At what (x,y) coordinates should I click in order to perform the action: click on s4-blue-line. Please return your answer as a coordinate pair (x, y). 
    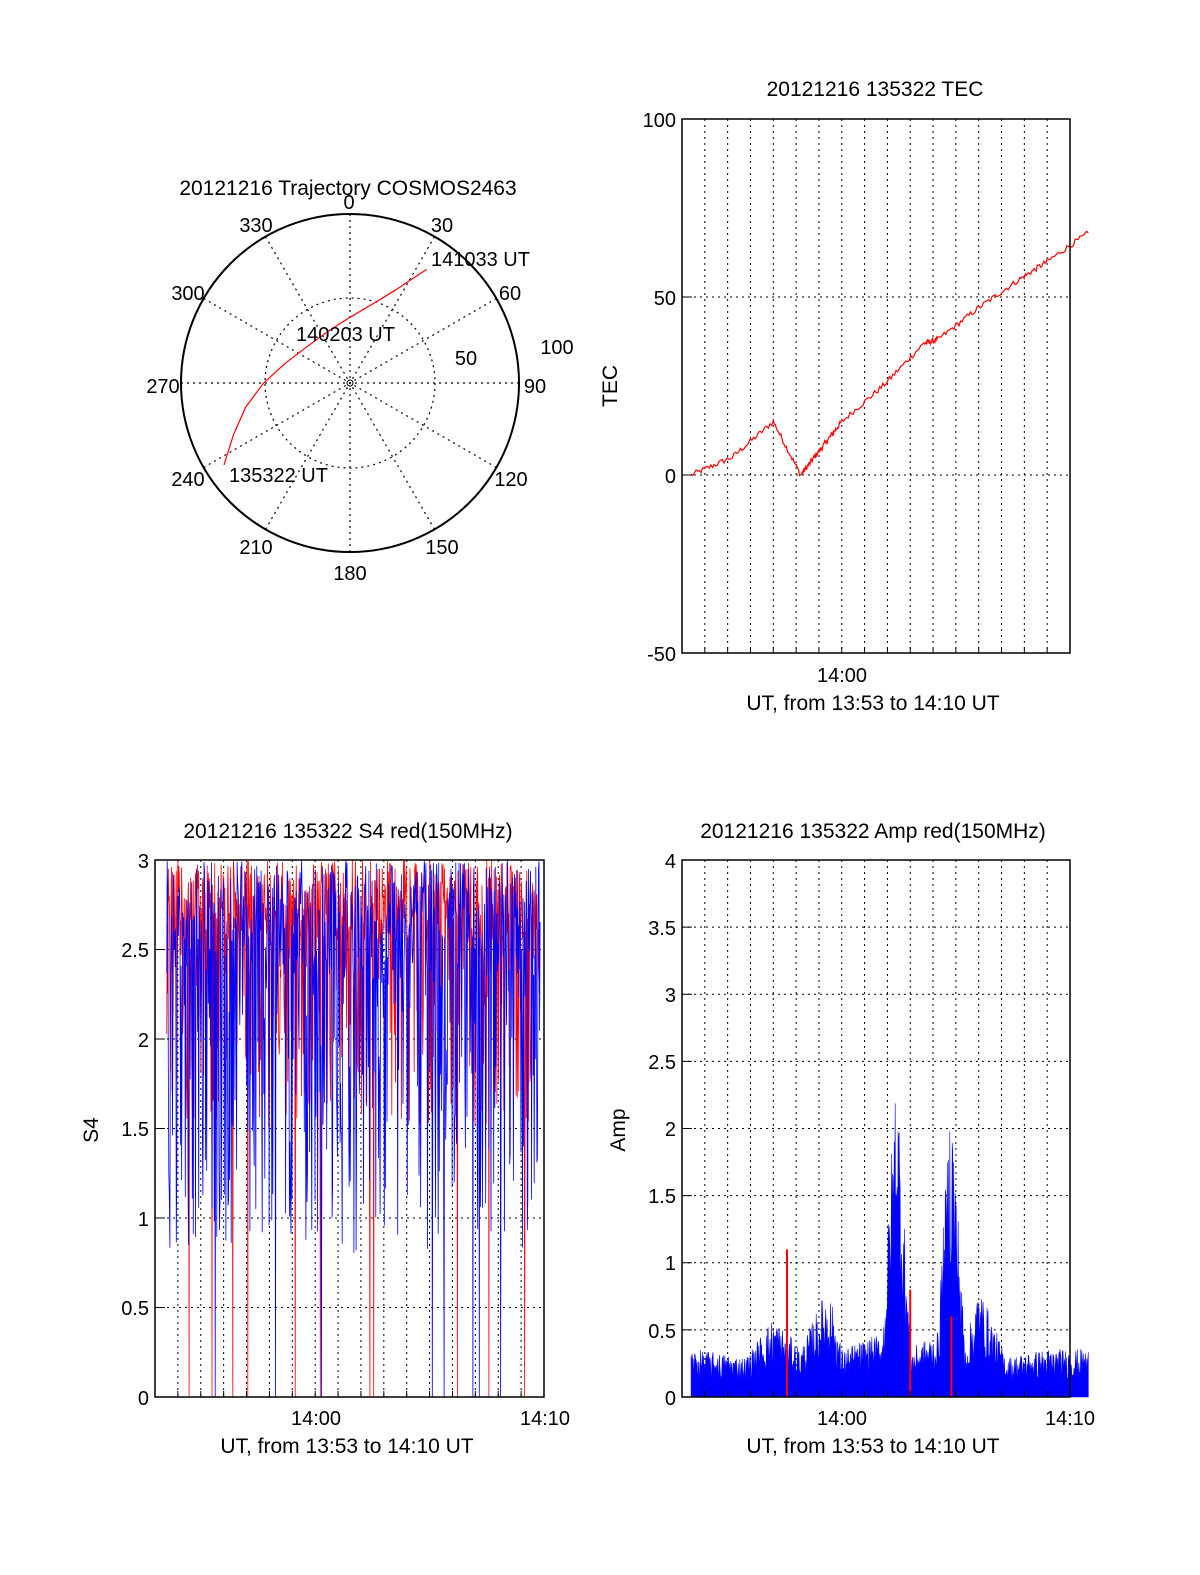
    Looking at the image, I should click on (353, 1129).